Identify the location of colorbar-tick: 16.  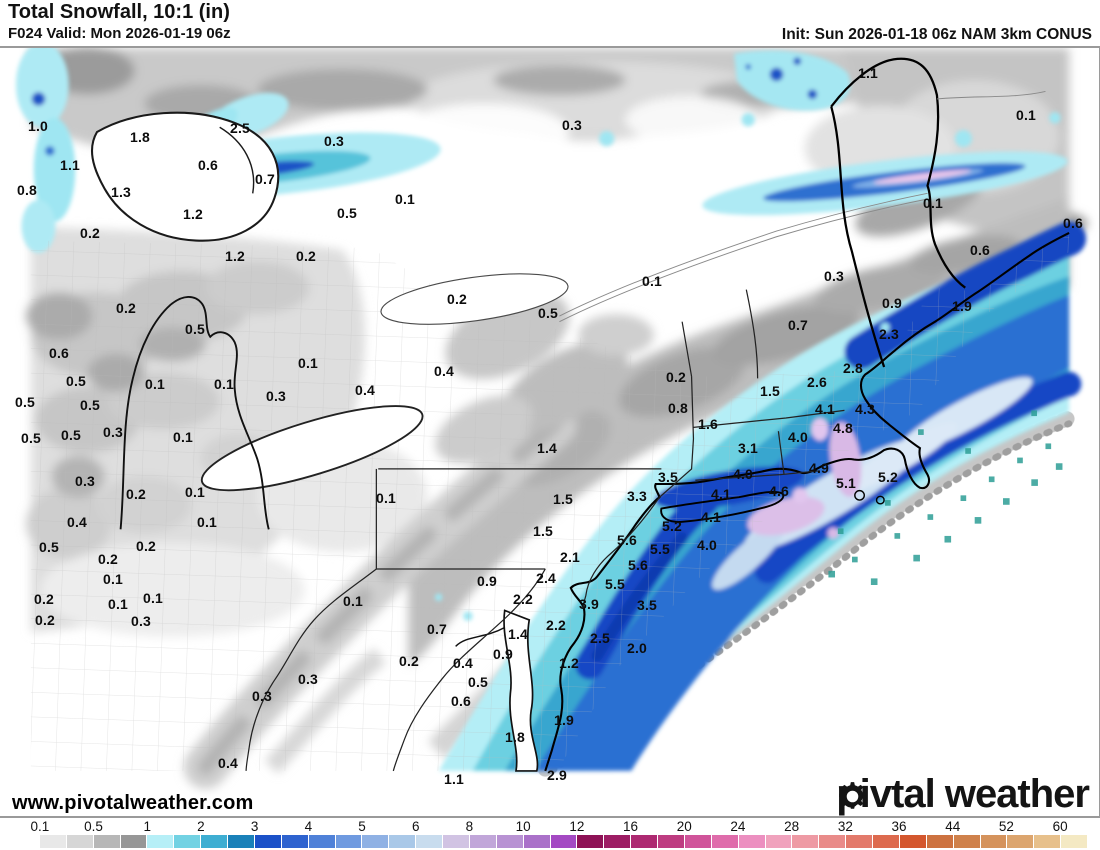
(631, 826).